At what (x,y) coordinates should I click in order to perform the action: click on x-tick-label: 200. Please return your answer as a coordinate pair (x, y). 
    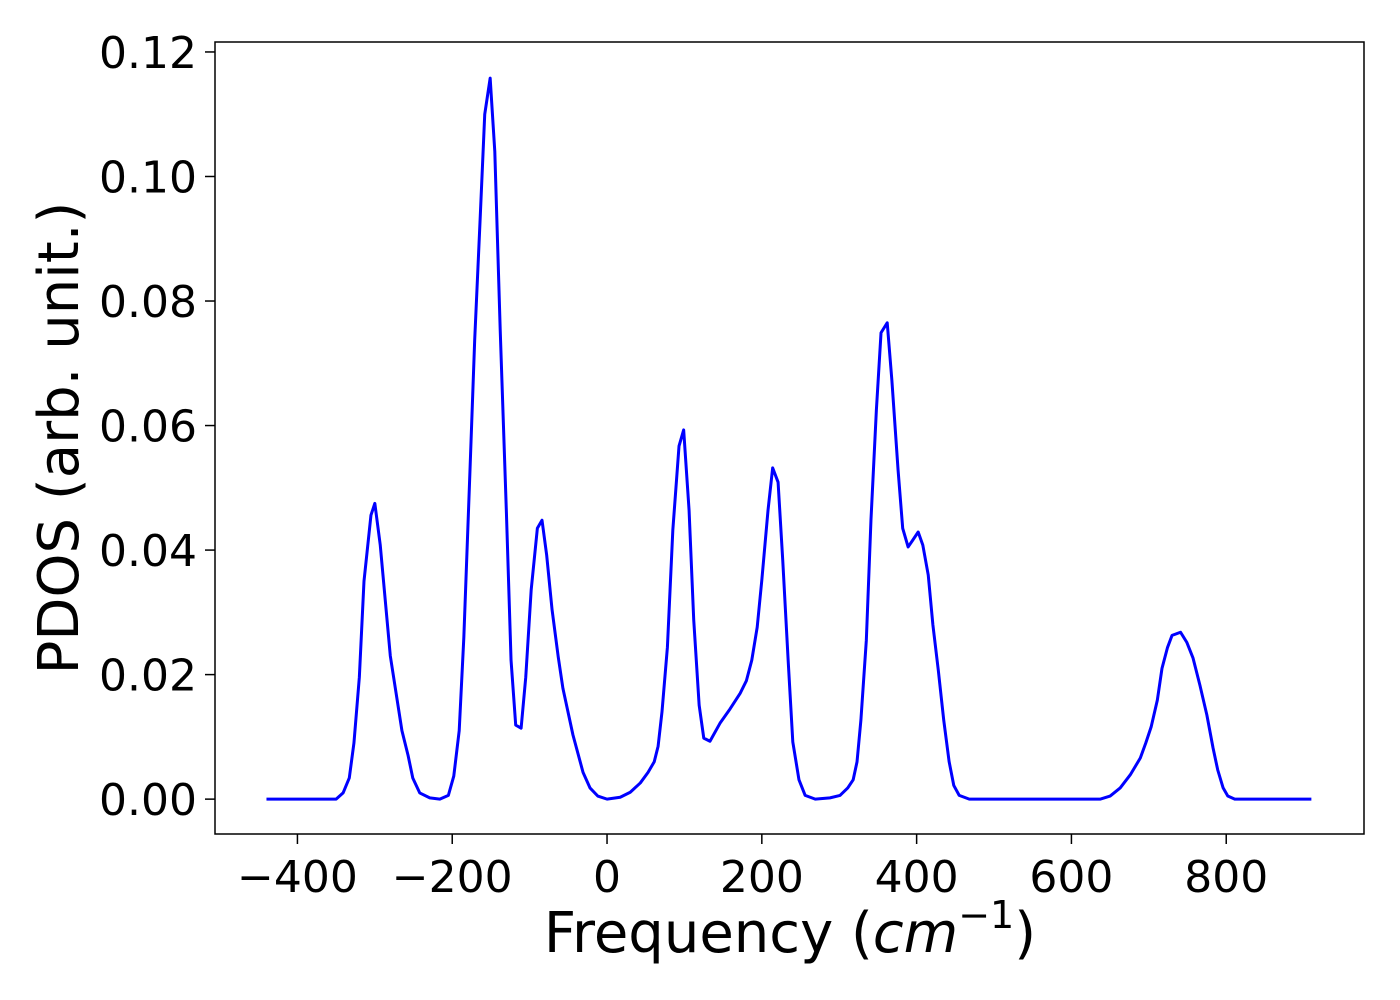
    Looking at the image, I should click on (762, 877).